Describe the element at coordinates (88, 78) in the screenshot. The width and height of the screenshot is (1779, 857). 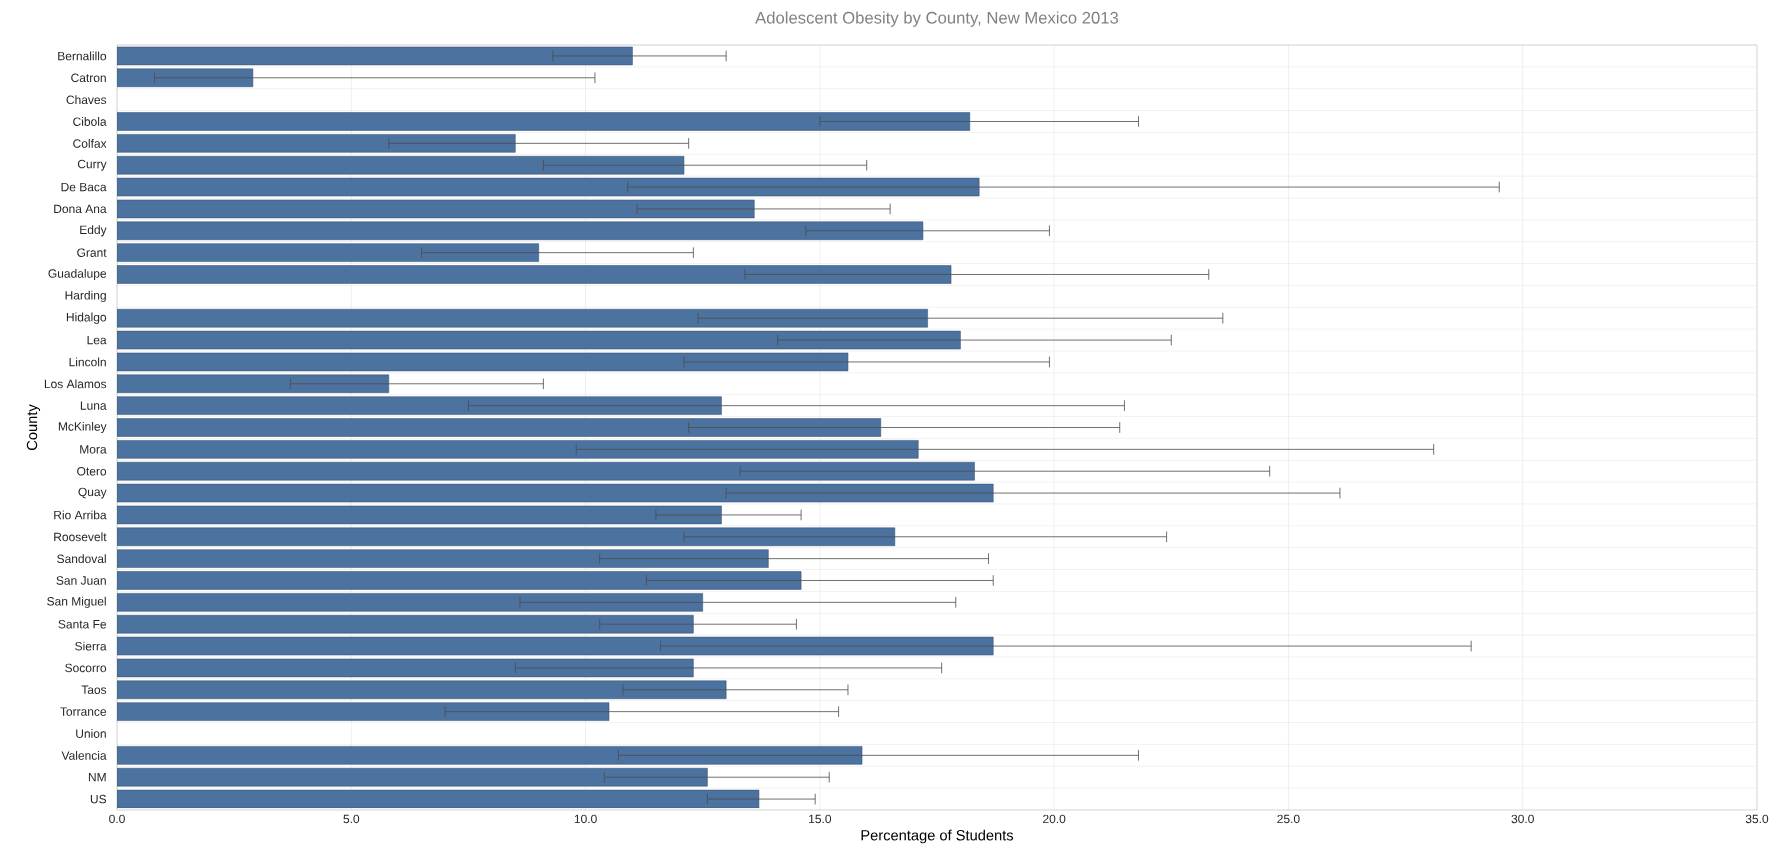
I see `y-tick-label: Catron` at that location.